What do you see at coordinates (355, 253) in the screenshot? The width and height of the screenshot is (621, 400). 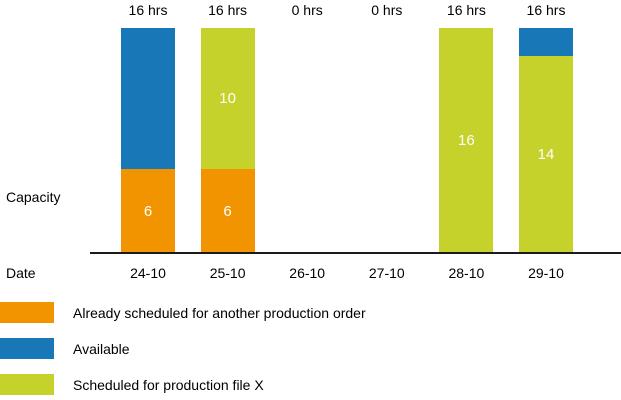 I see `x-axis-line` at bounding box center [355, 253].